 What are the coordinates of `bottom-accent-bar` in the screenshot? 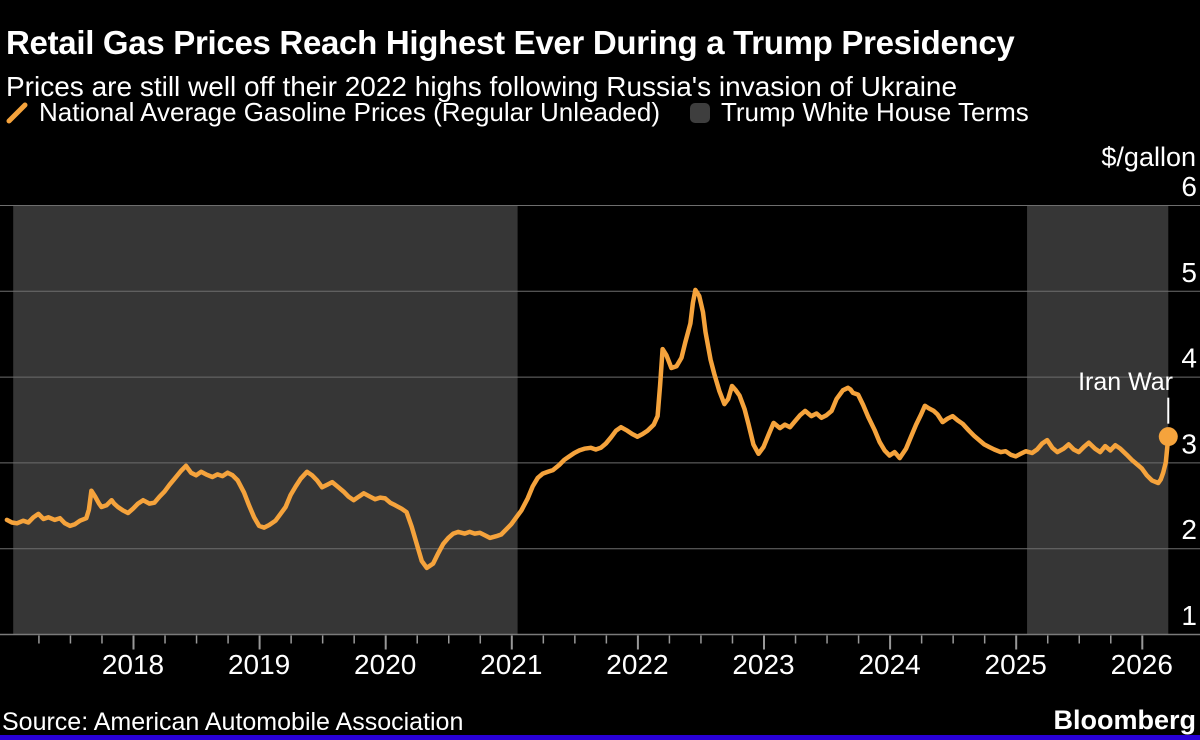 It's located at (600, 737).